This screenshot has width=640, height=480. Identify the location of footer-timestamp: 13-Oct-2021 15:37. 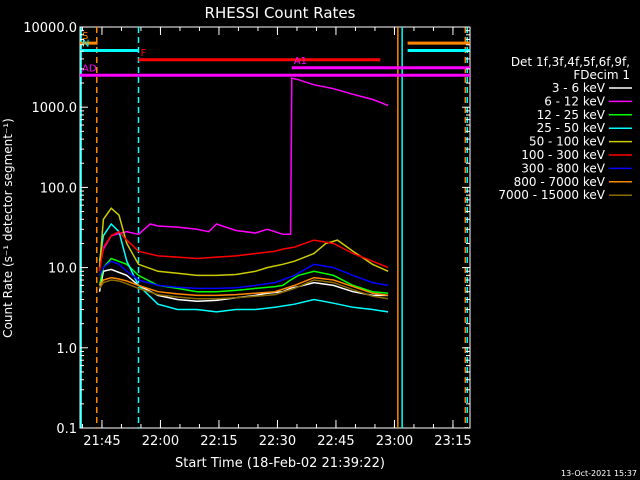
(599, 473).